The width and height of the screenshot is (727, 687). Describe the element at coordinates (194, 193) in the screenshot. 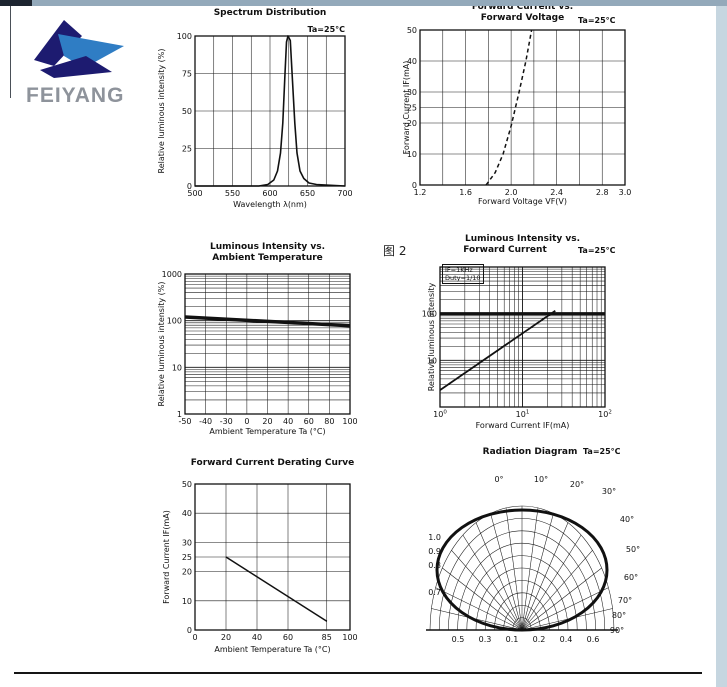

I see `svg-text: 500` at that location.